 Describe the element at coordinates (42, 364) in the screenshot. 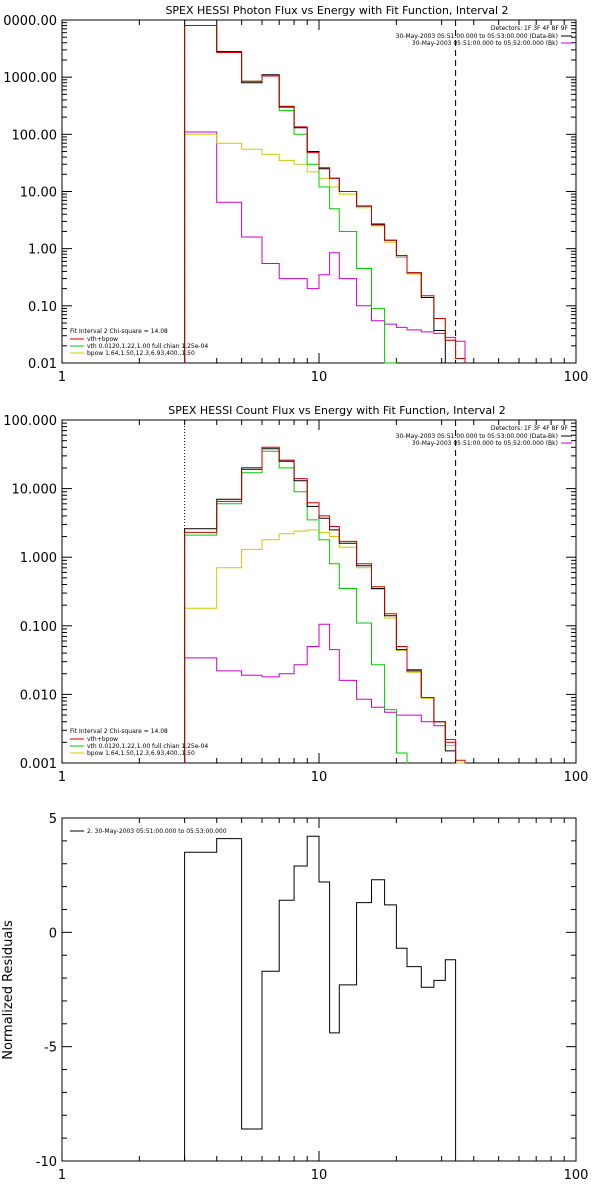

I see `y-tick-label: 0.01` at that location.